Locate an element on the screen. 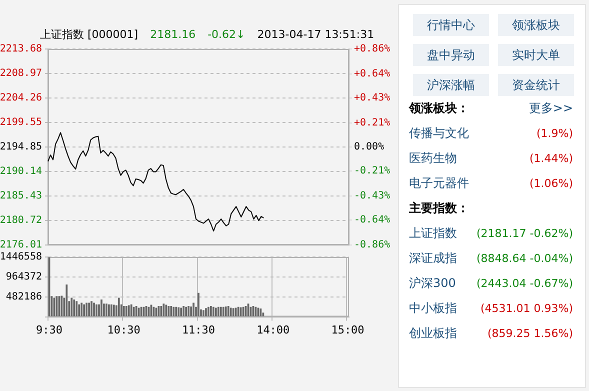  y2-tick-label: 0.00% is located at coordinates (369, 147).